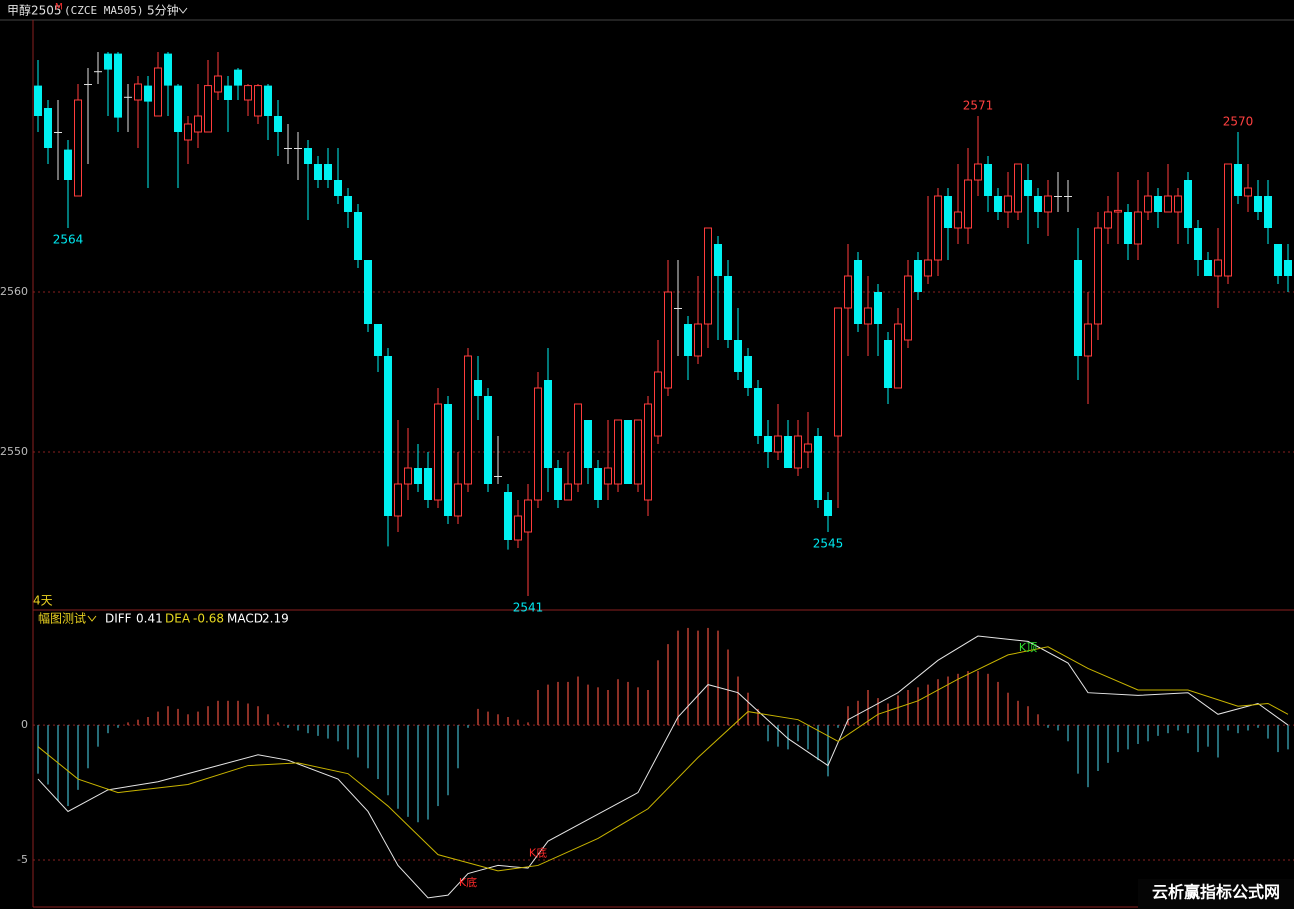 This screenshot has height=909, width=1294. I want to click on indicator-title: 幅图测试, so click(62, 618).